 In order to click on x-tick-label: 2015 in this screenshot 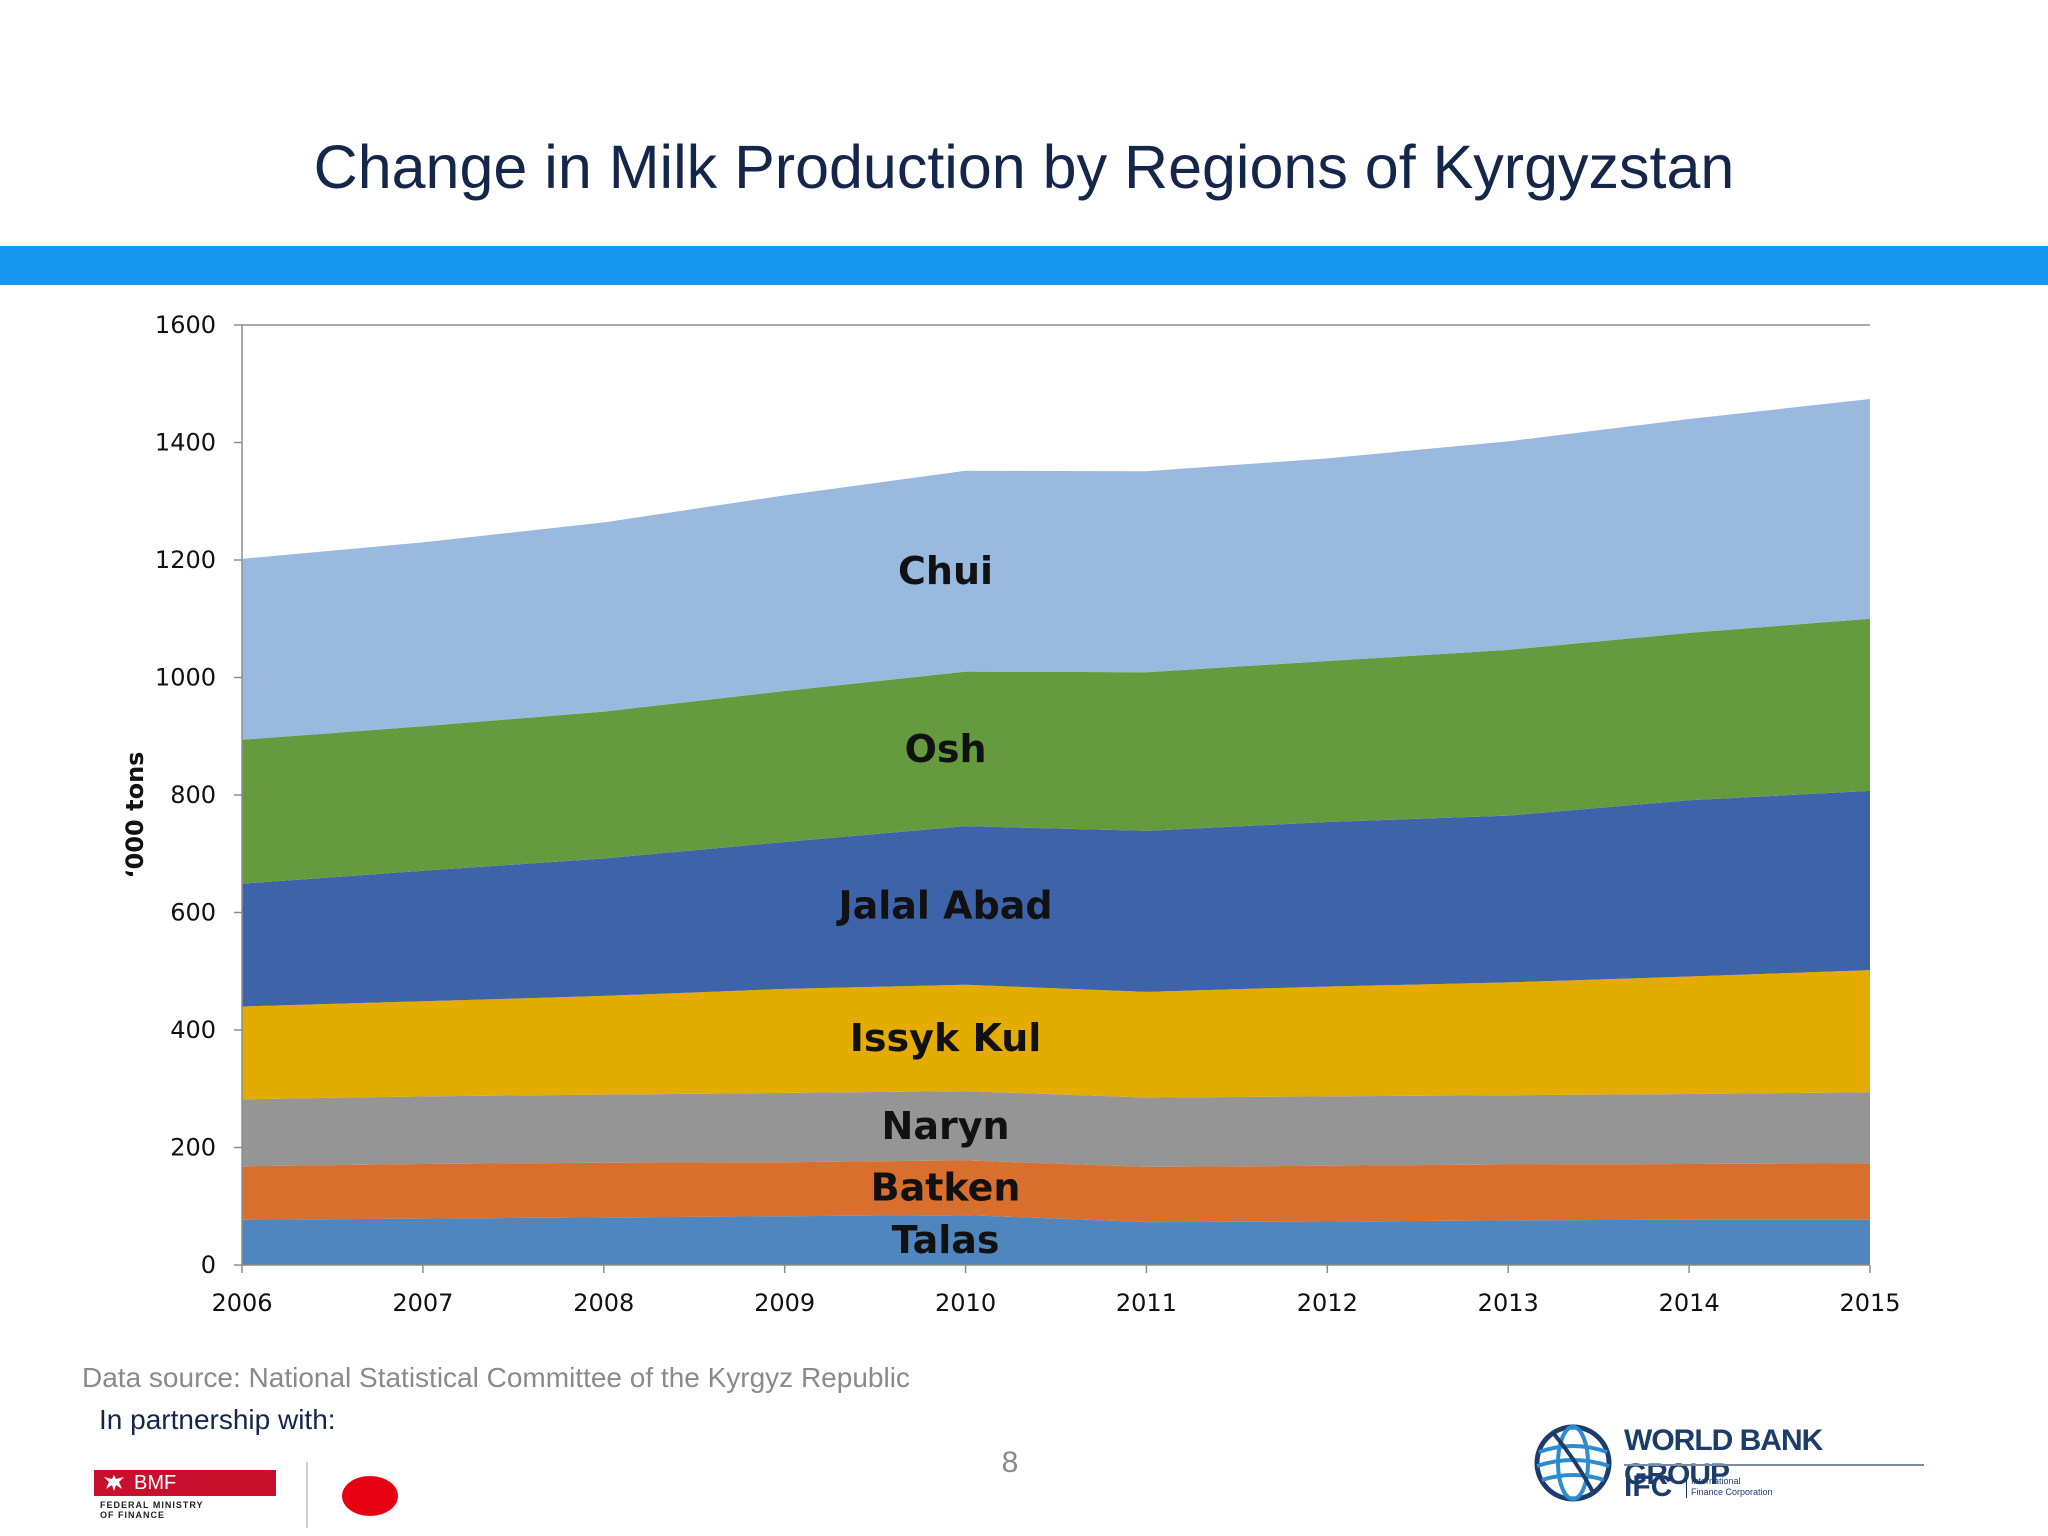, I will do `click(1869, 1303)`.